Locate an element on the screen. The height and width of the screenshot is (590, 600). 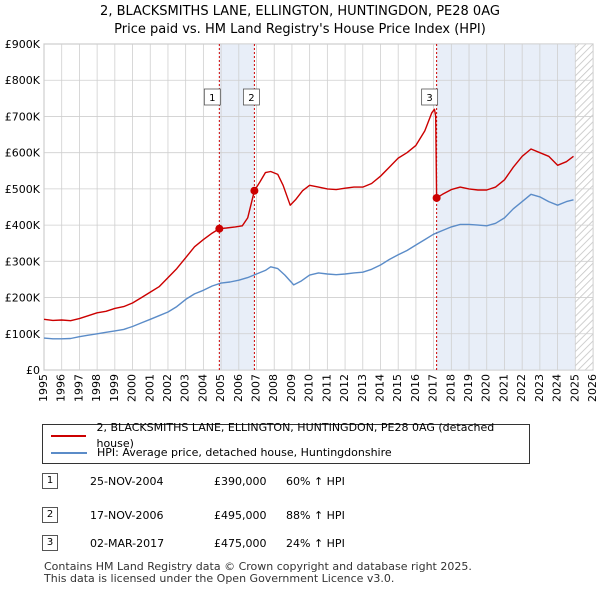
forecast-hatch is located at coordinates (584, 207).